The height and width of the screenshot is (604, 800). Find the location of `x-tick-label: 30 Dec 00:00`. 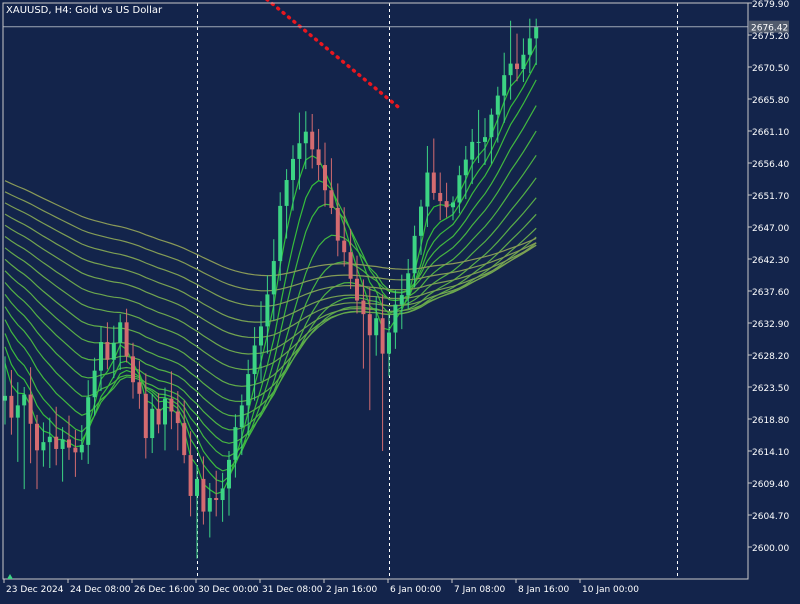

x-tick-label: 30 Dec 00:00 is located at coordinates (228, 590).